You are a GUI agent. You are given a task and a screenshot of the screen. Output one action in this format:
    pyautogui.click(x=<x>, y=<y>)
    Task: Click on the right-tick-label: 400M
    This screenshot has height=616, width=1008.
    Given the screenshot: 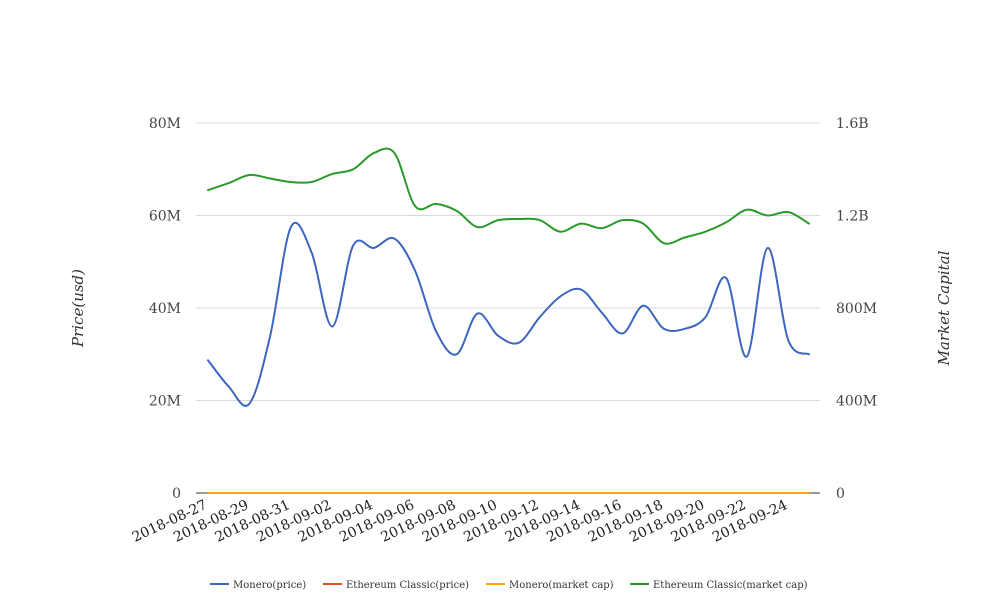 What is the action you would take?
    pyautogui.click(x=856, y=402)
    